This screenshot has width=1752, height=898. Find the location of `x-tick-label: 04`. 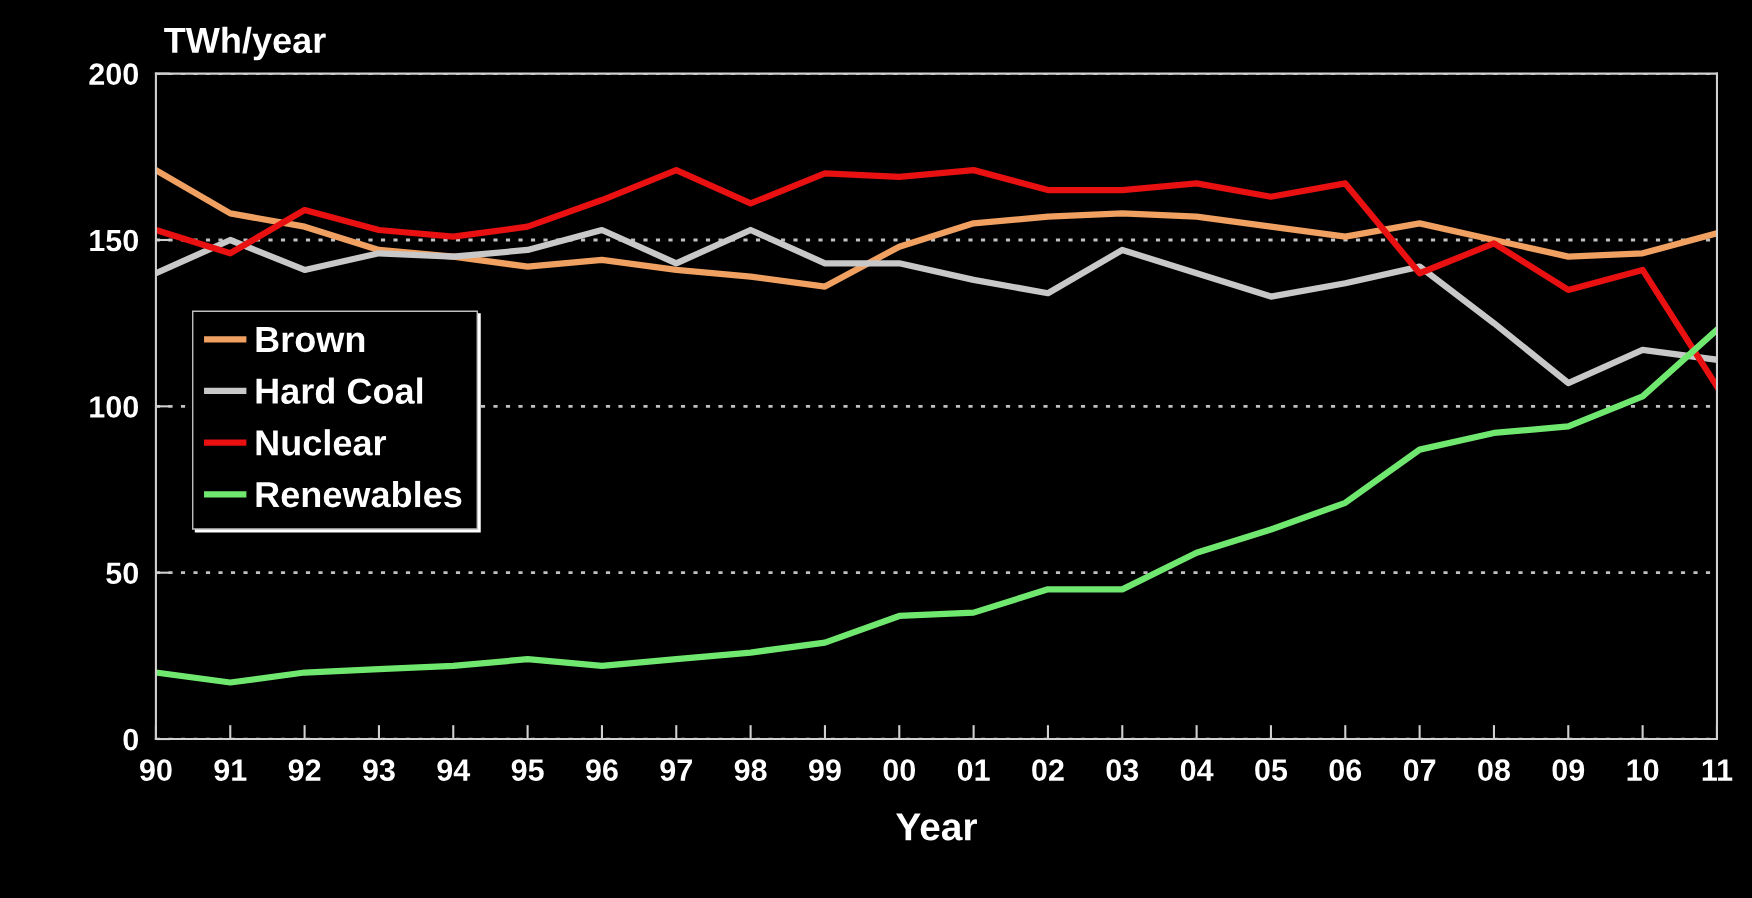

x-tick-label: 04 is located at coordinates (1197, 770).